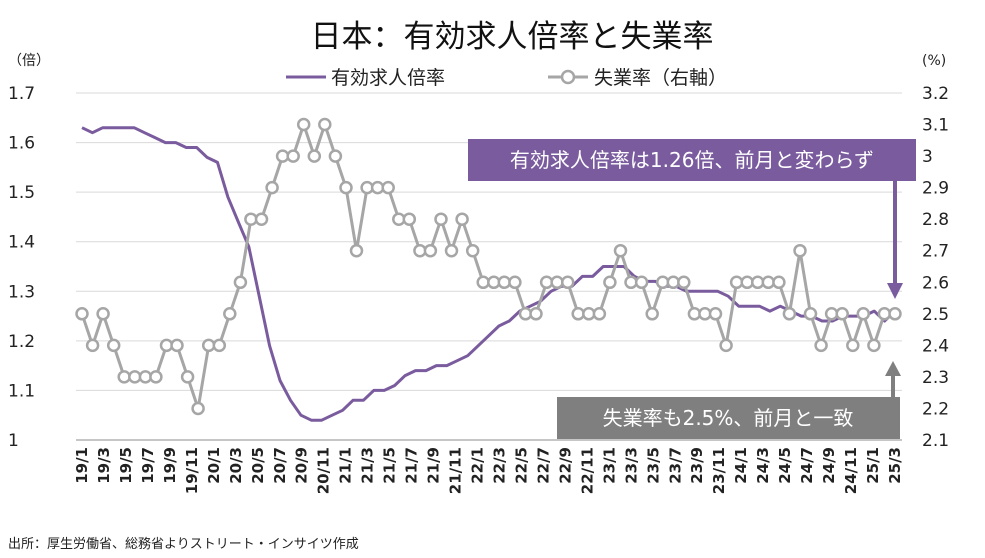 The image size is (985, 558). What do you see at coordinates (388, 78) in the screenshot?
I see `legend-label-jobs-ratio: 有効求人倍率` at bounding box center [388, 78].